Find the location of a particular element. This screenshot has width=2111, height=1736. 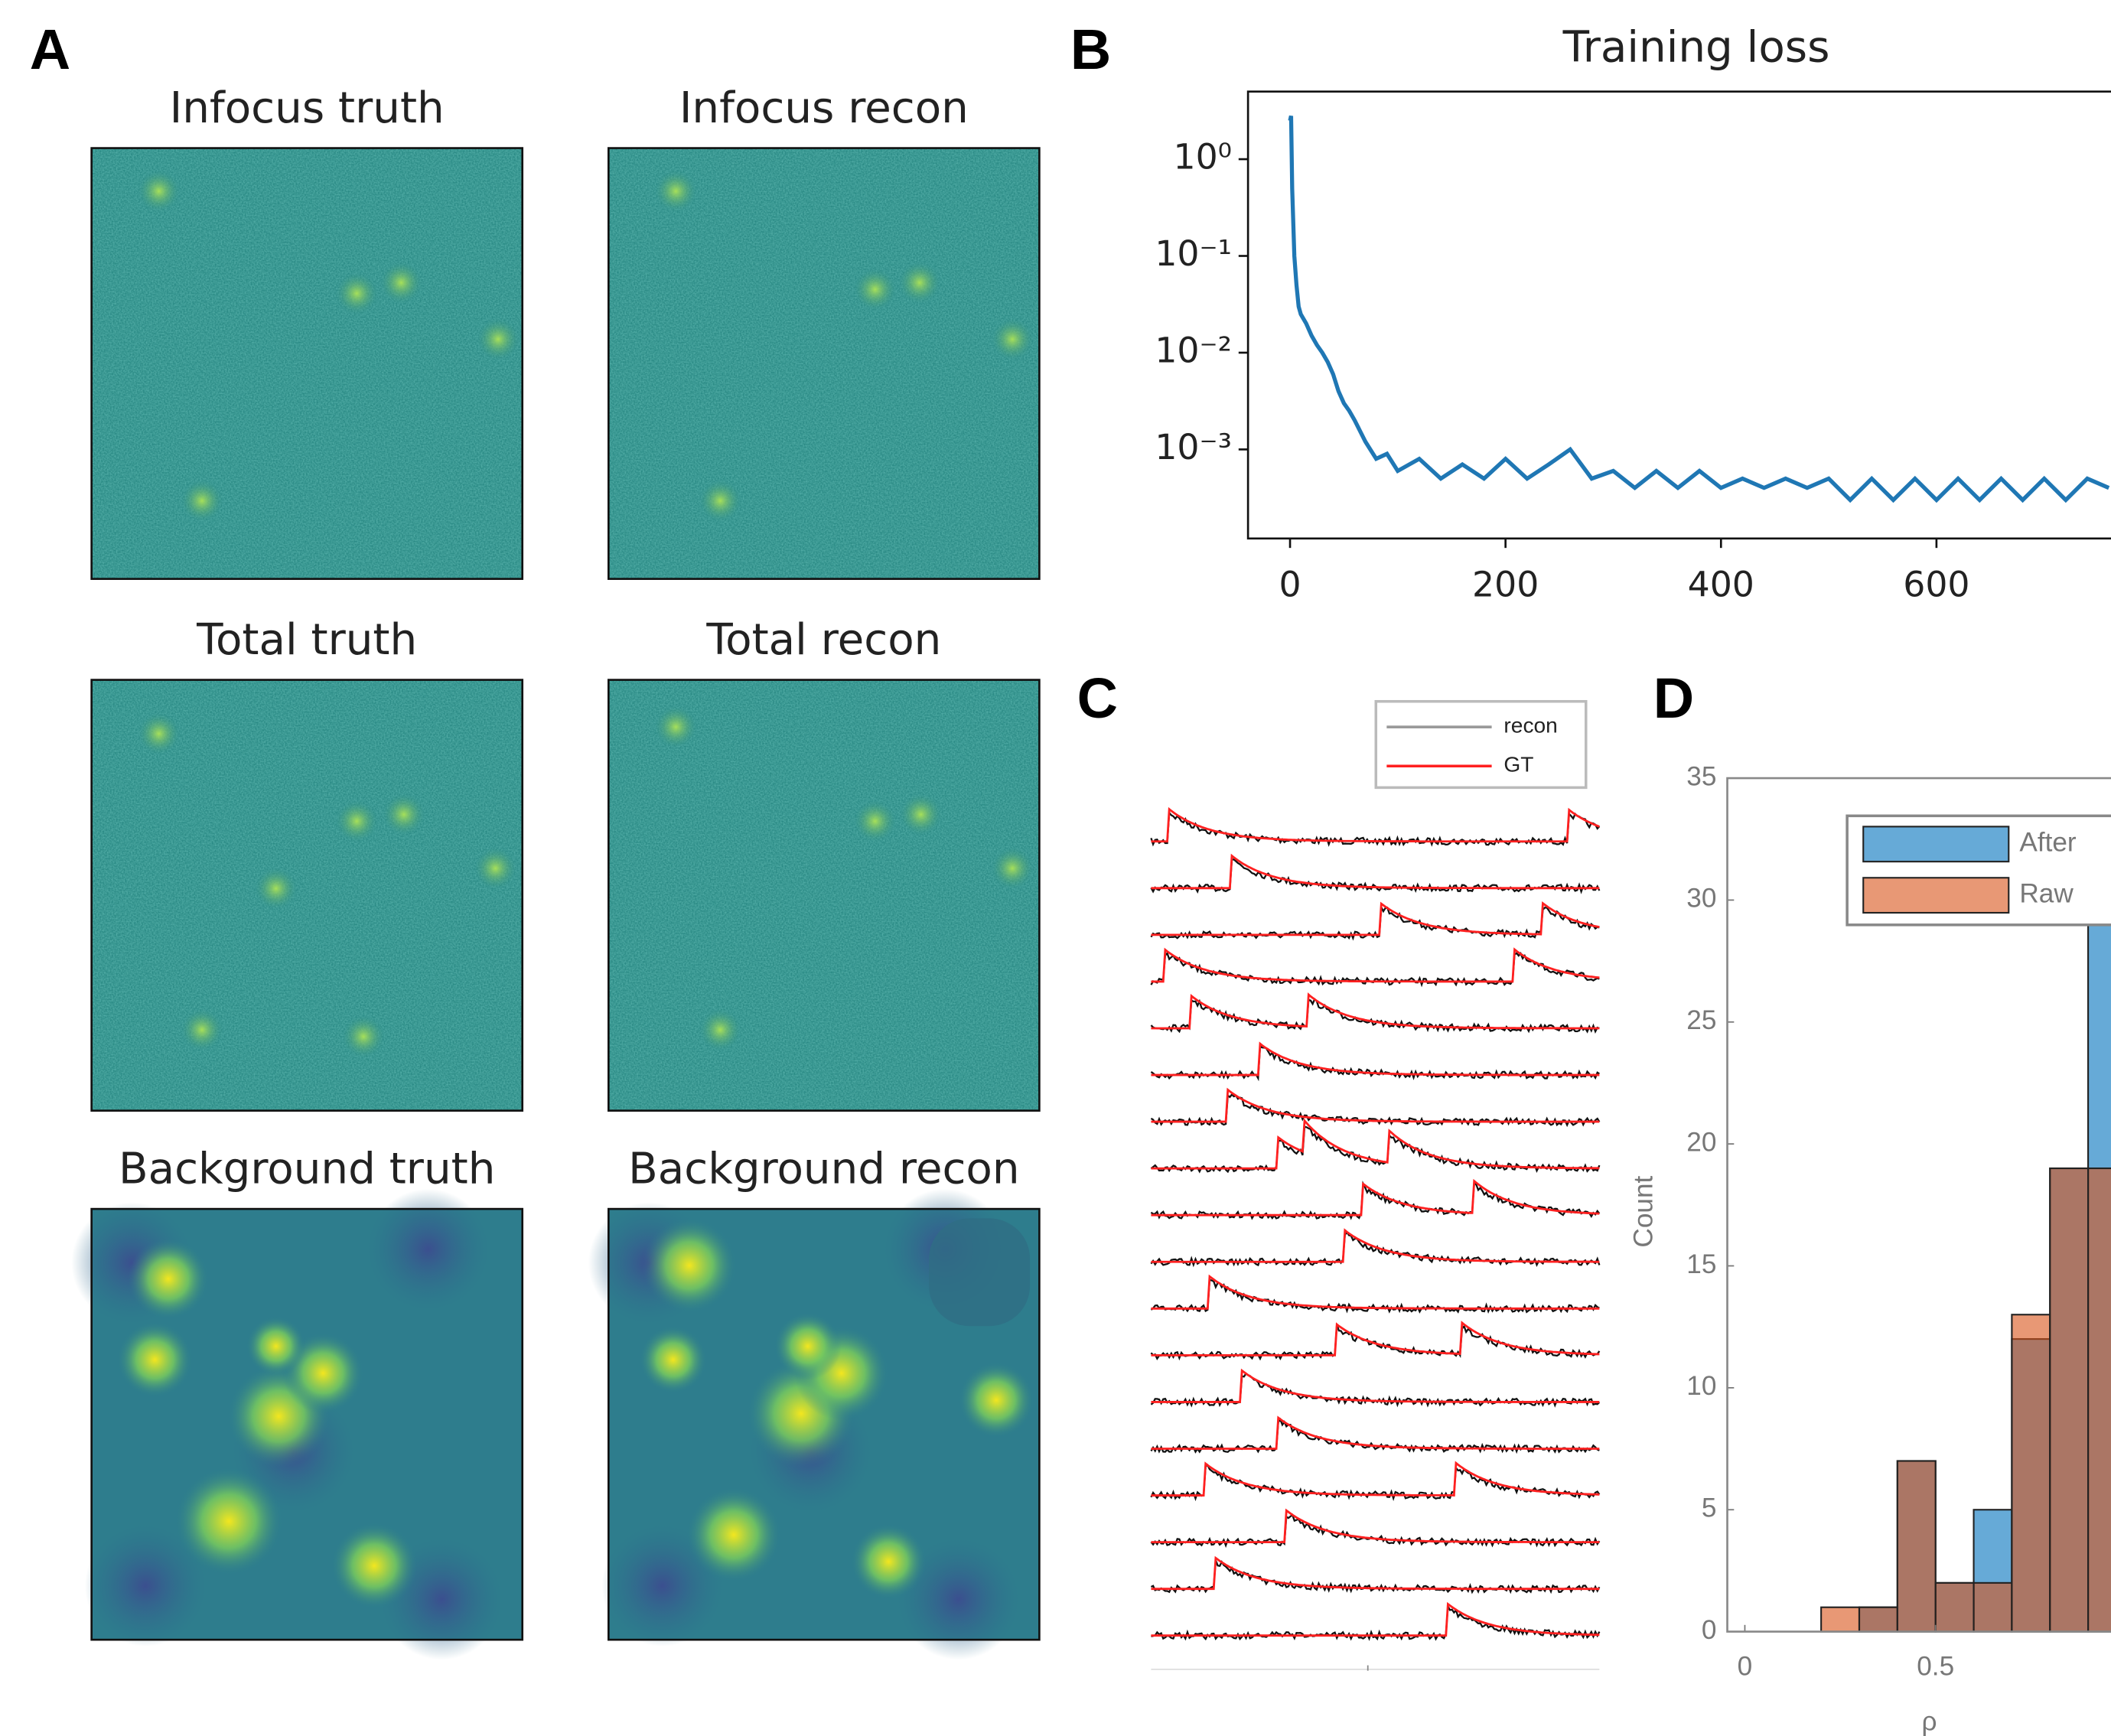

panel-label: B is located at coordinates (1090, 49).